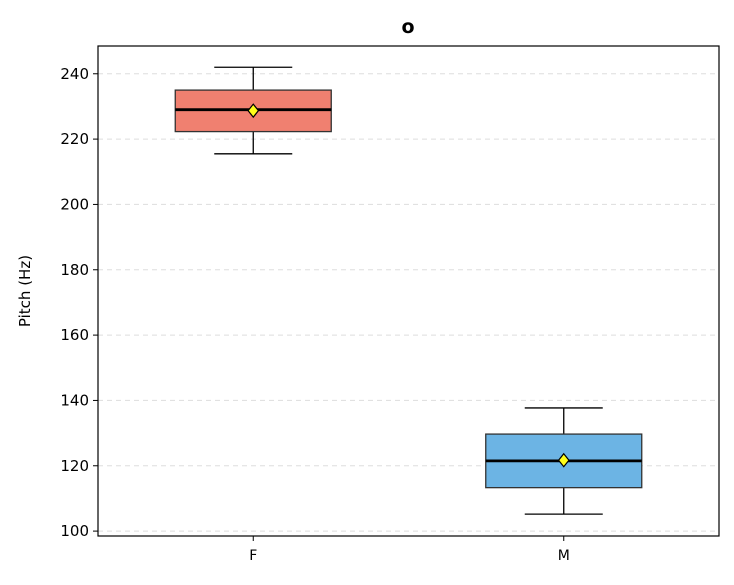 This screenshot has height=585, width=734. Describe the element at coordinates (74, 400) in the screenshot. I see `y-tick-label: 140` at that location.